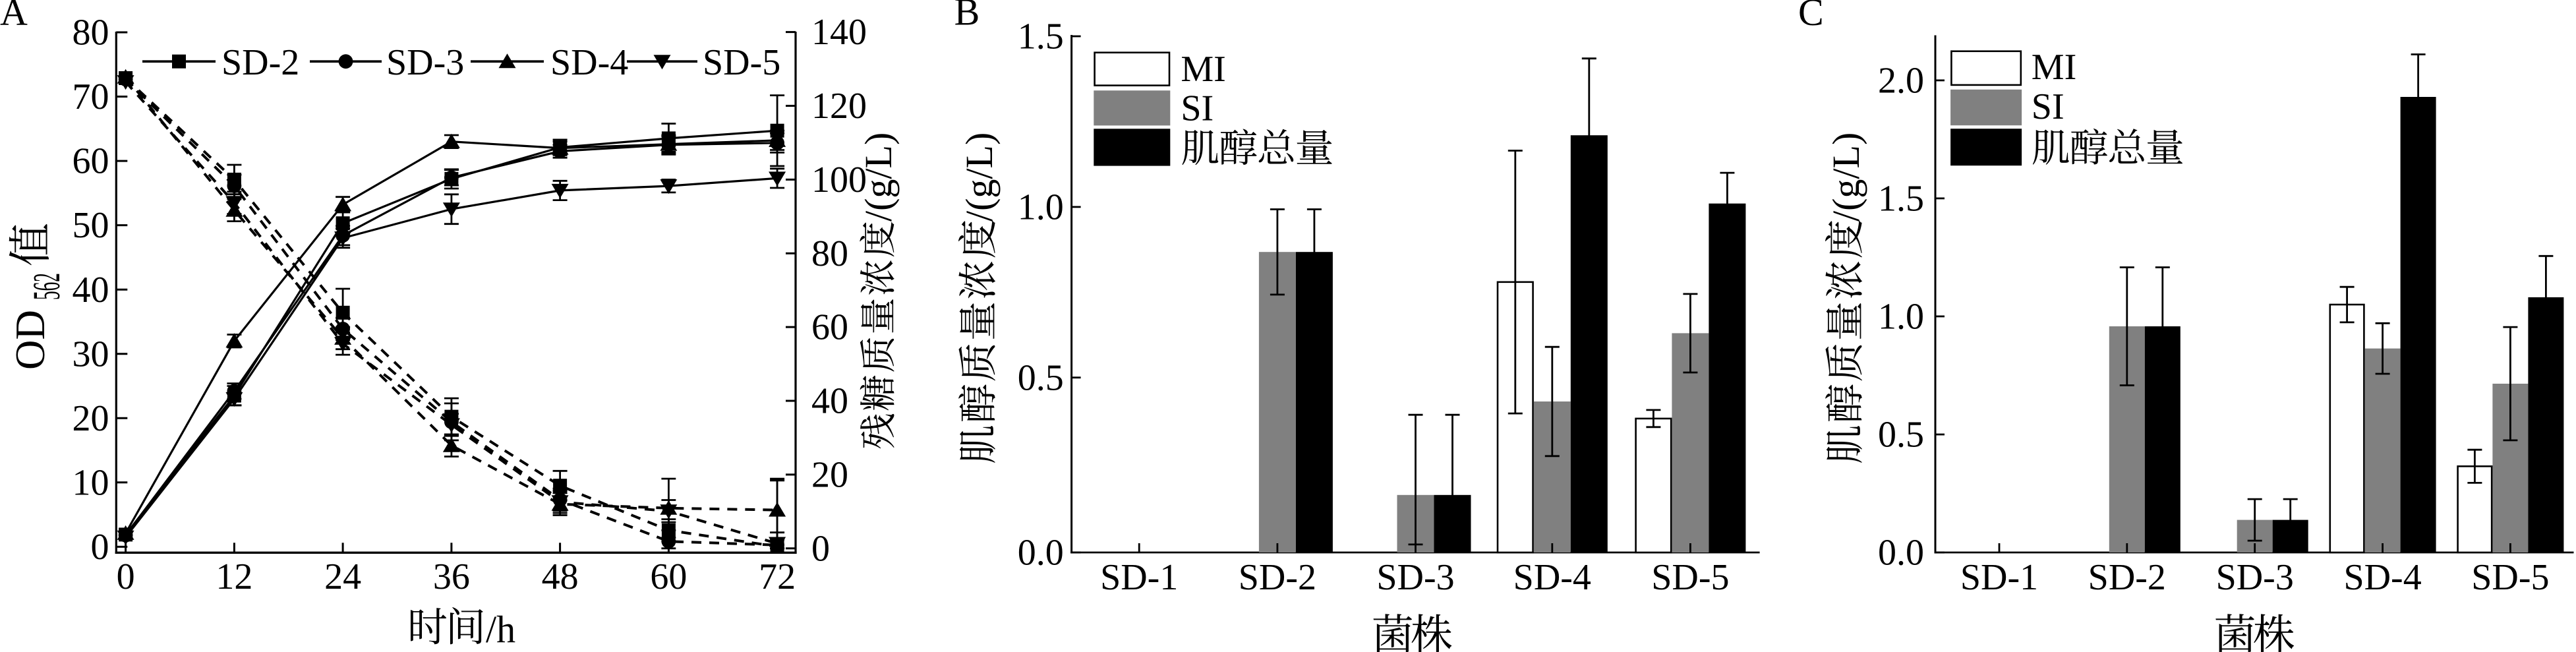 This screenshot has height=652, width=2576. Describe the element at coordinates (91, 225) in the screenshot. I see `svg-text: 50` at that location.